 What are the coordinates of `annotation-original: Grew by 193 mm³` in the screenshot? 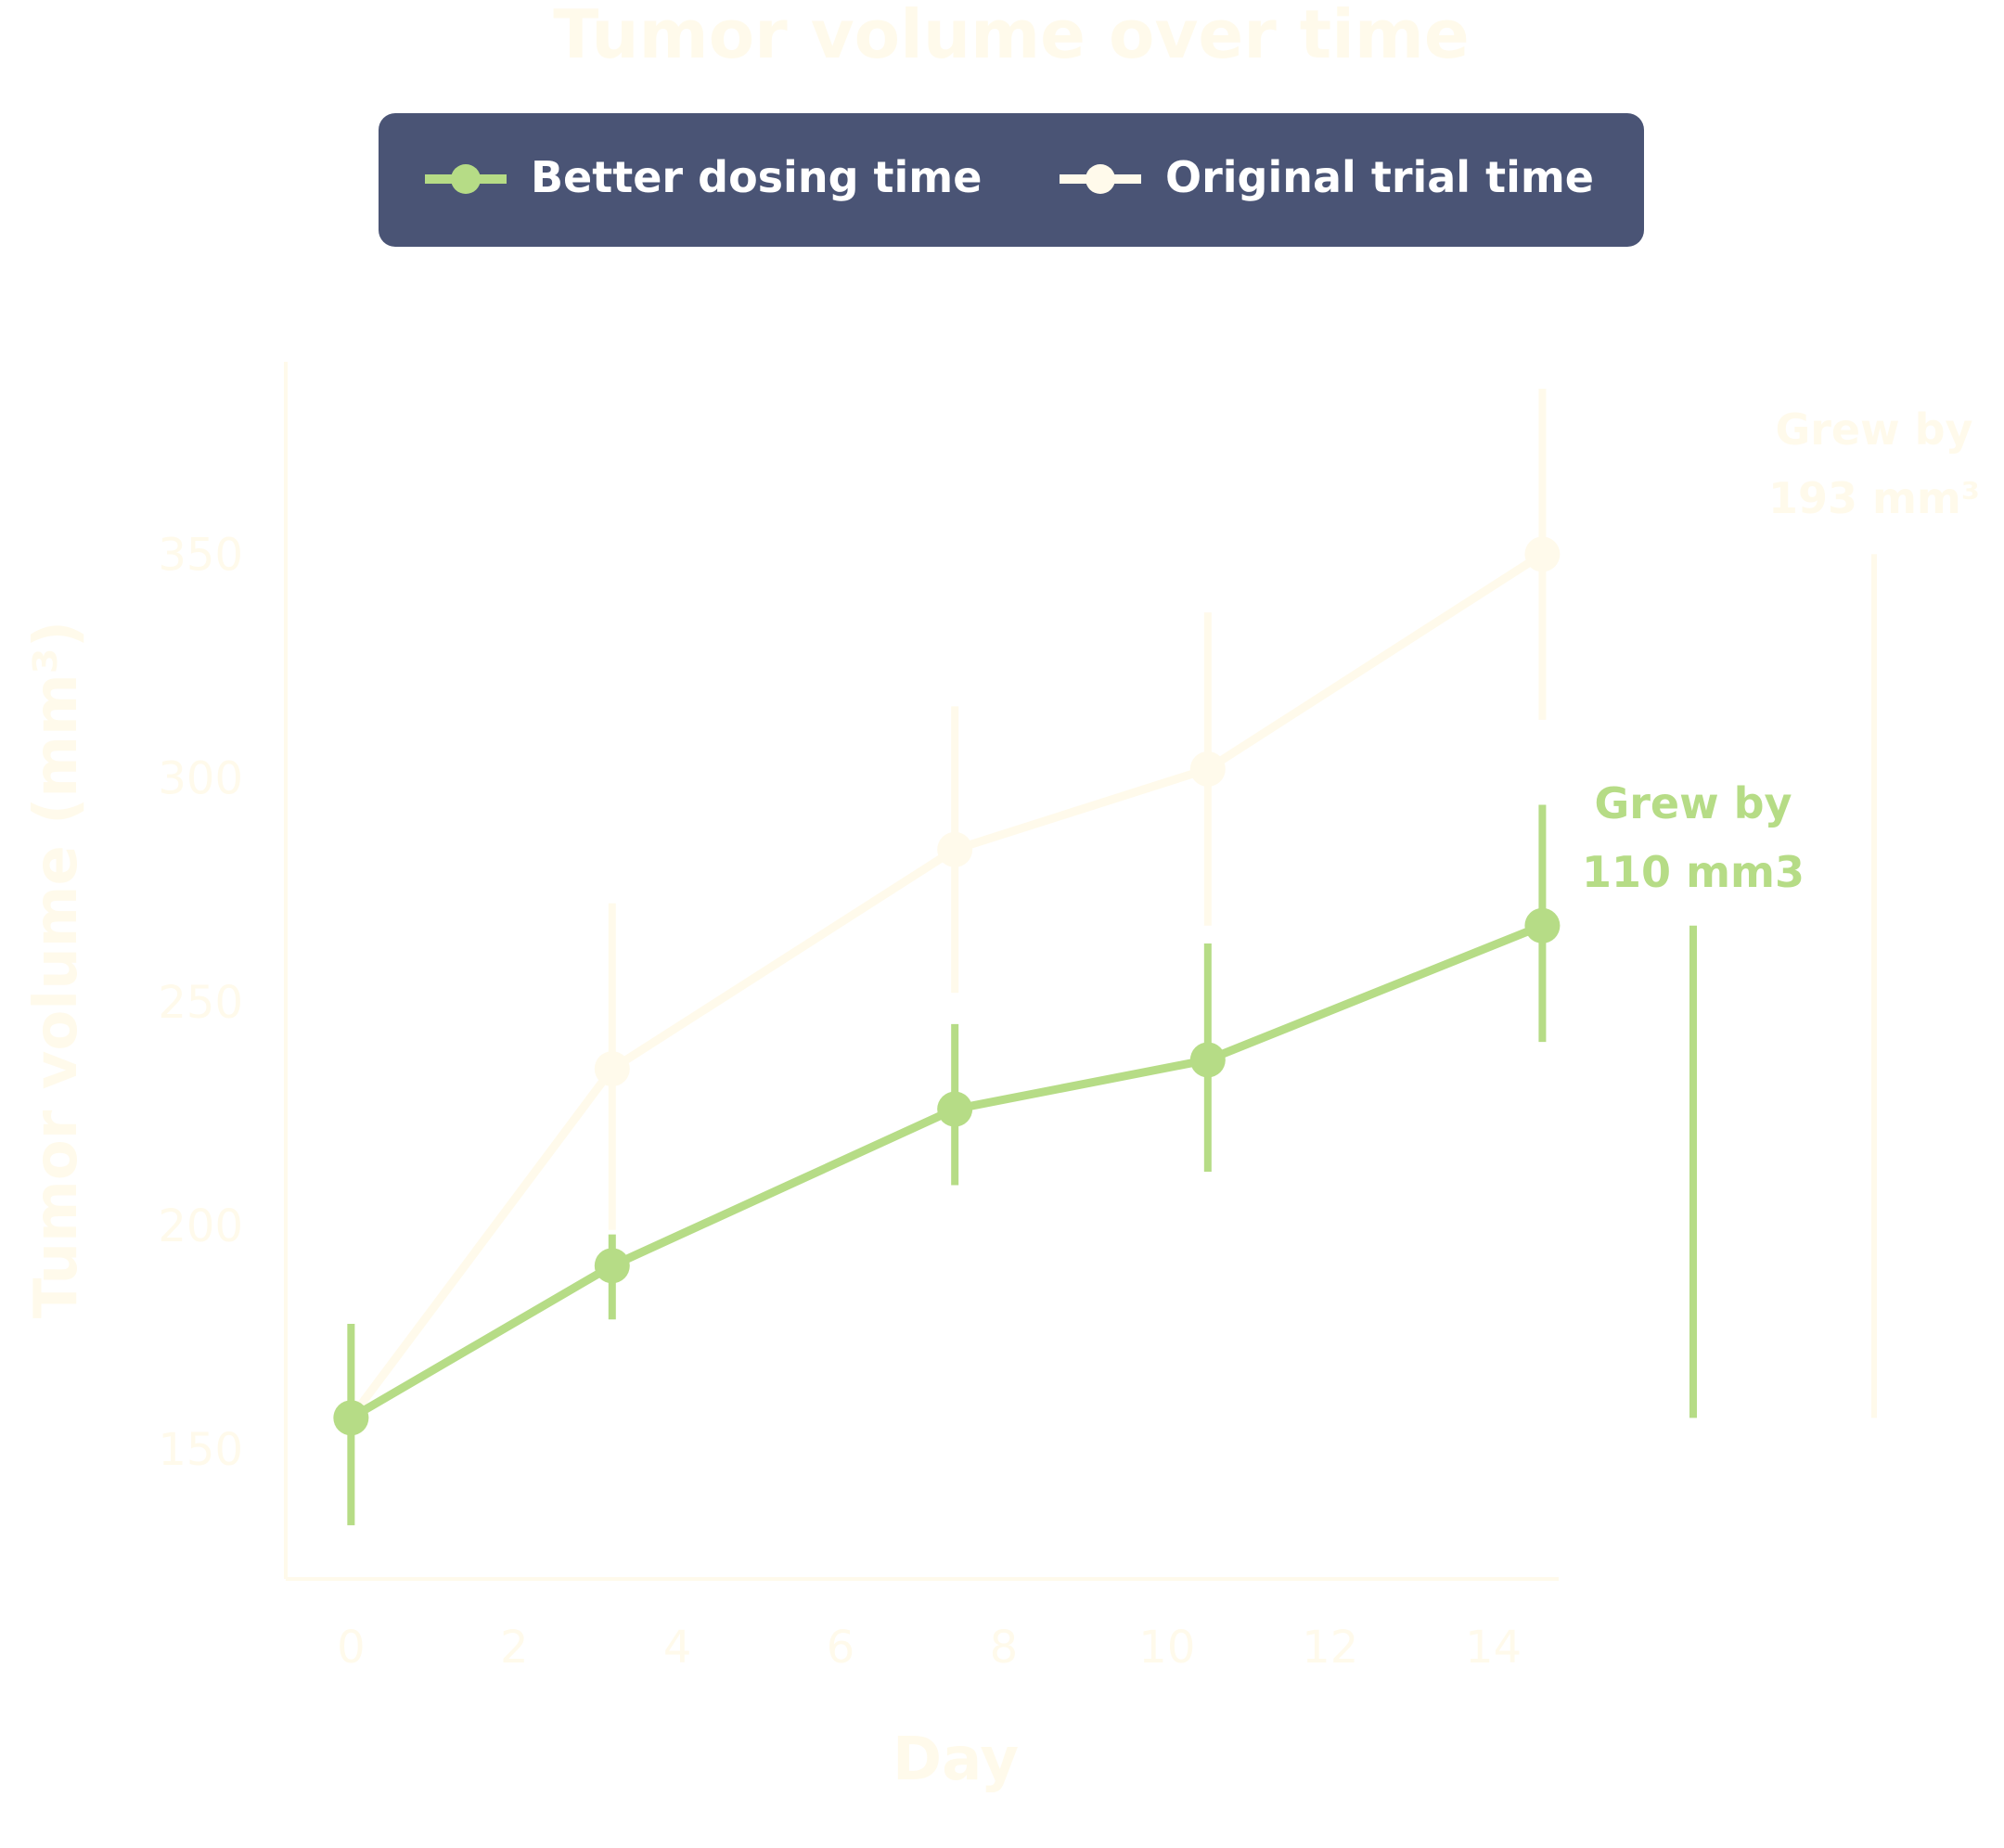 It's located at (1874, 911).